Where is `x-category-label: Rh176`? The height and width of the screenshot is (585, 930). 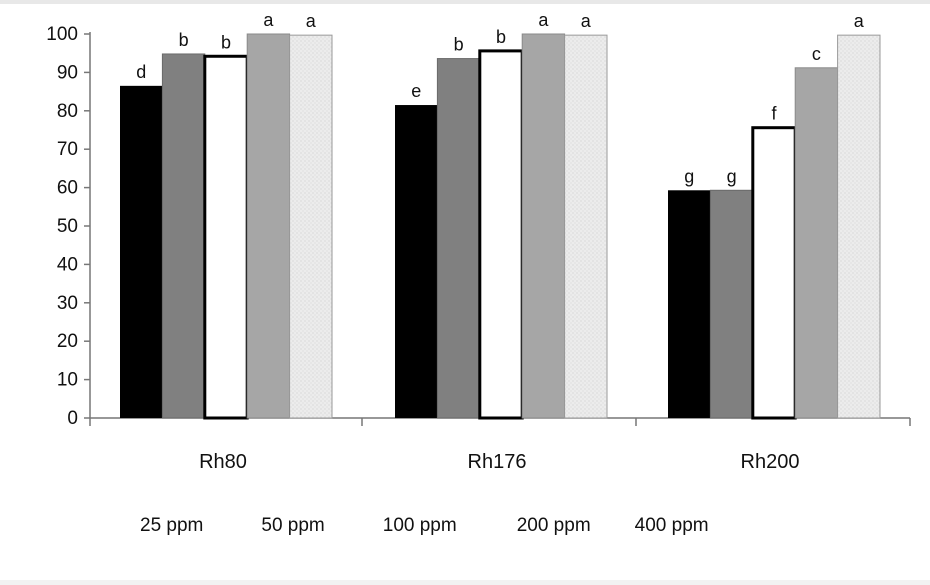 x-category-label: Rh176 is located at coordinates (497, 462).